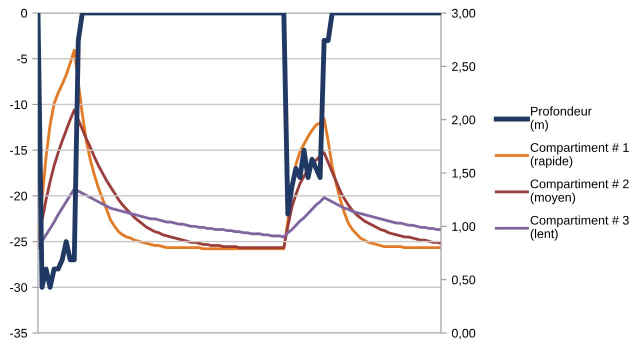 The width and height of the screenshot is (641, 347). What do you see at coordinates (464, 280) in the screenshot?
I see `y2-tick-label: 0,50` at bounding box center [464, 280].